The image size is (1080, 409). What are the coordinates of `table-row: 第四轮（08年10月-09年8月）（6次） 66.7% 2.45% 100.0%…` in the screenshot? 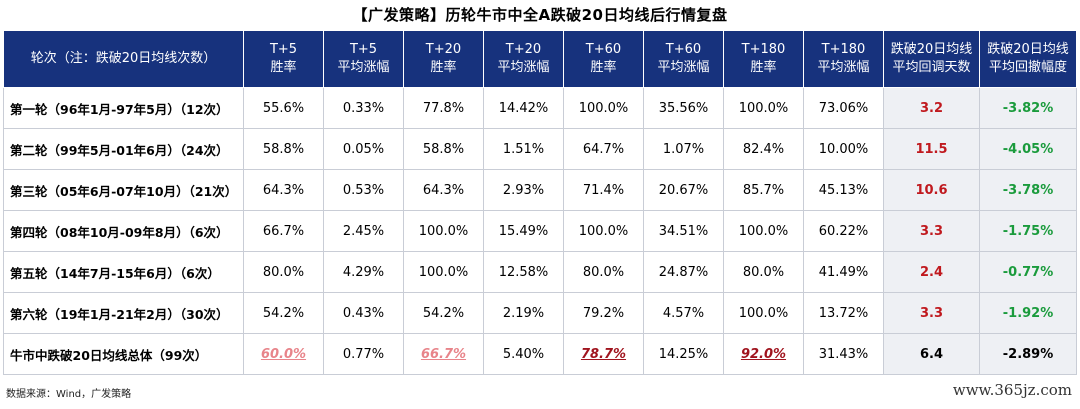 It's located at (540, 231).